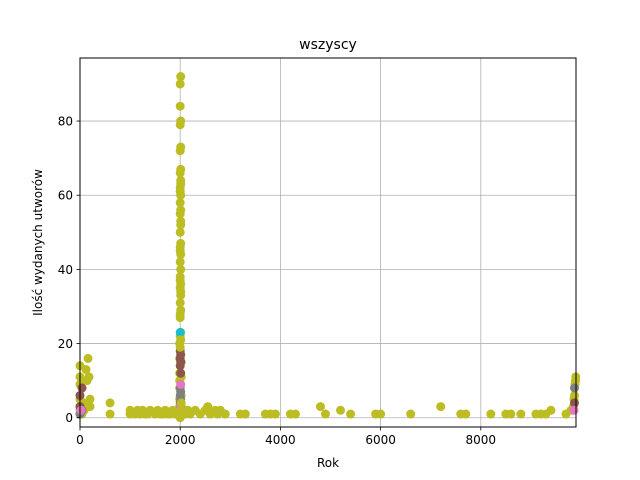 Image resolution: width=640 pixels, height=480 pixels. What do you see at coordinates (65, 270) in the screenshot?
I see `y-tick-label: 40` at bounding box center [65, 270].